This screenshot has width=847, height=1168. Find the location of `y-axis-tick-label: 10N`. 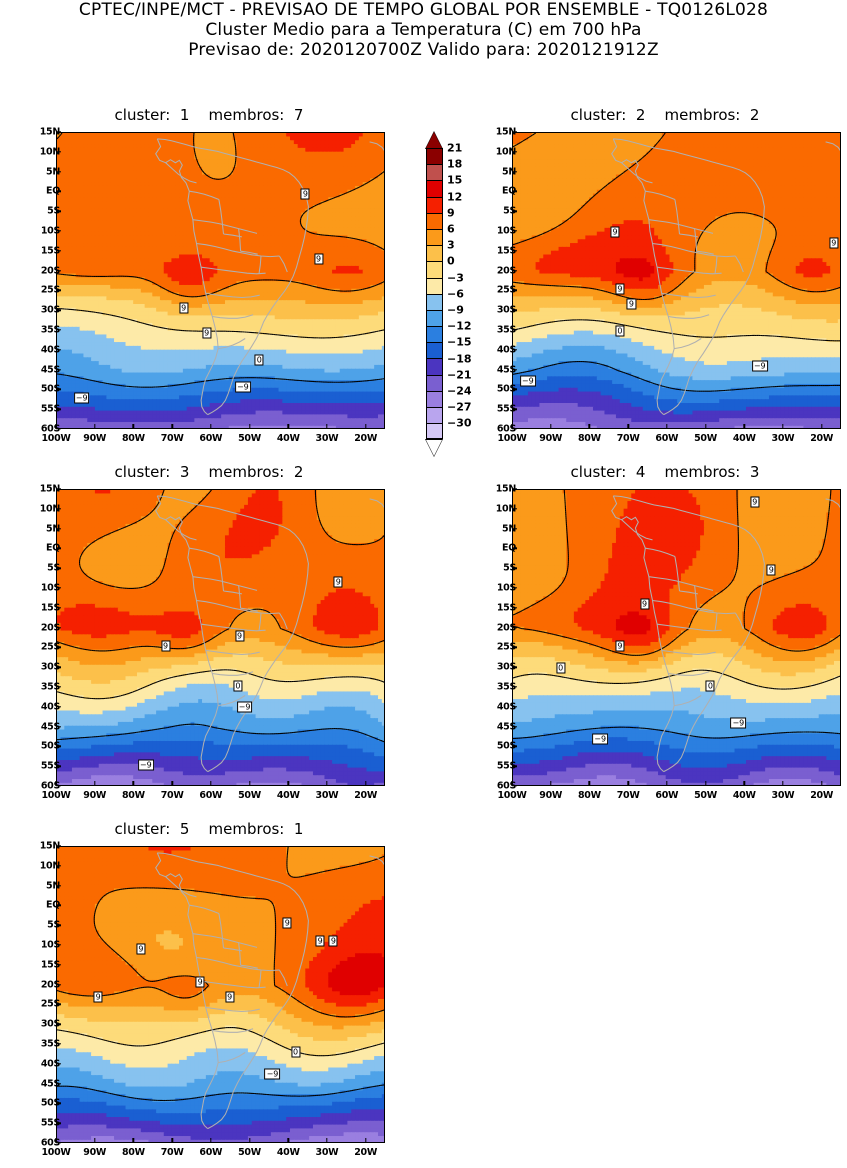

y-axis-tick-label: 10N is located at coordinates (50, 151).